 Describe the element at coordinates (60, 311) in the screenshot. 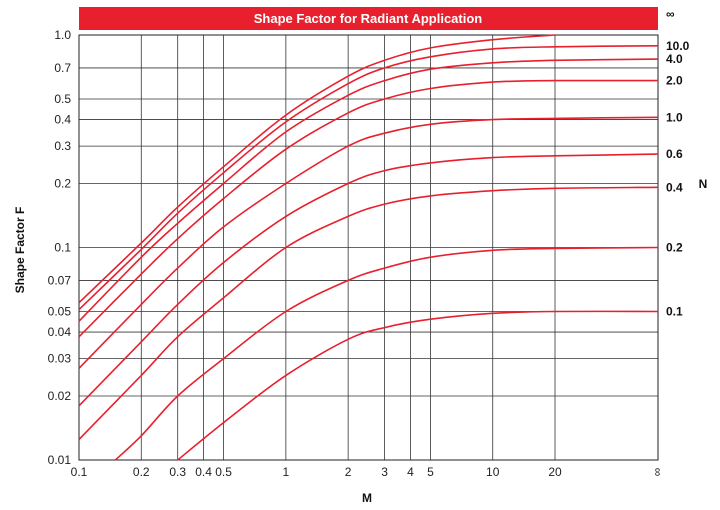

I see `y-tick-label: 0.05` at that location.